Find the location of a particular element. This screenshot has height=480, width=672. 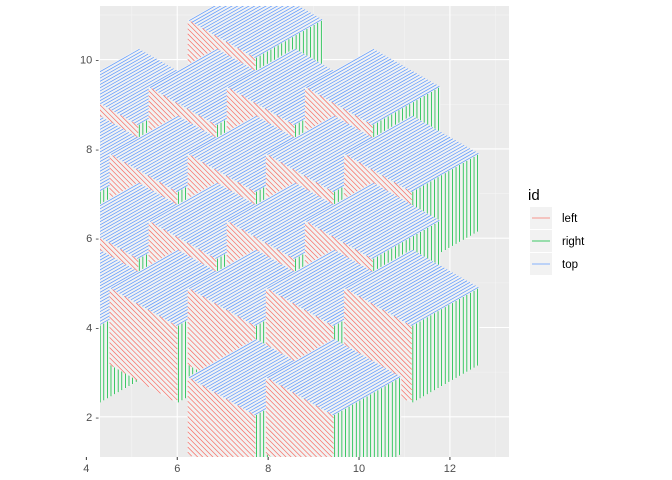

y-tick-label: 8 - is located at coordinates (92, 150).